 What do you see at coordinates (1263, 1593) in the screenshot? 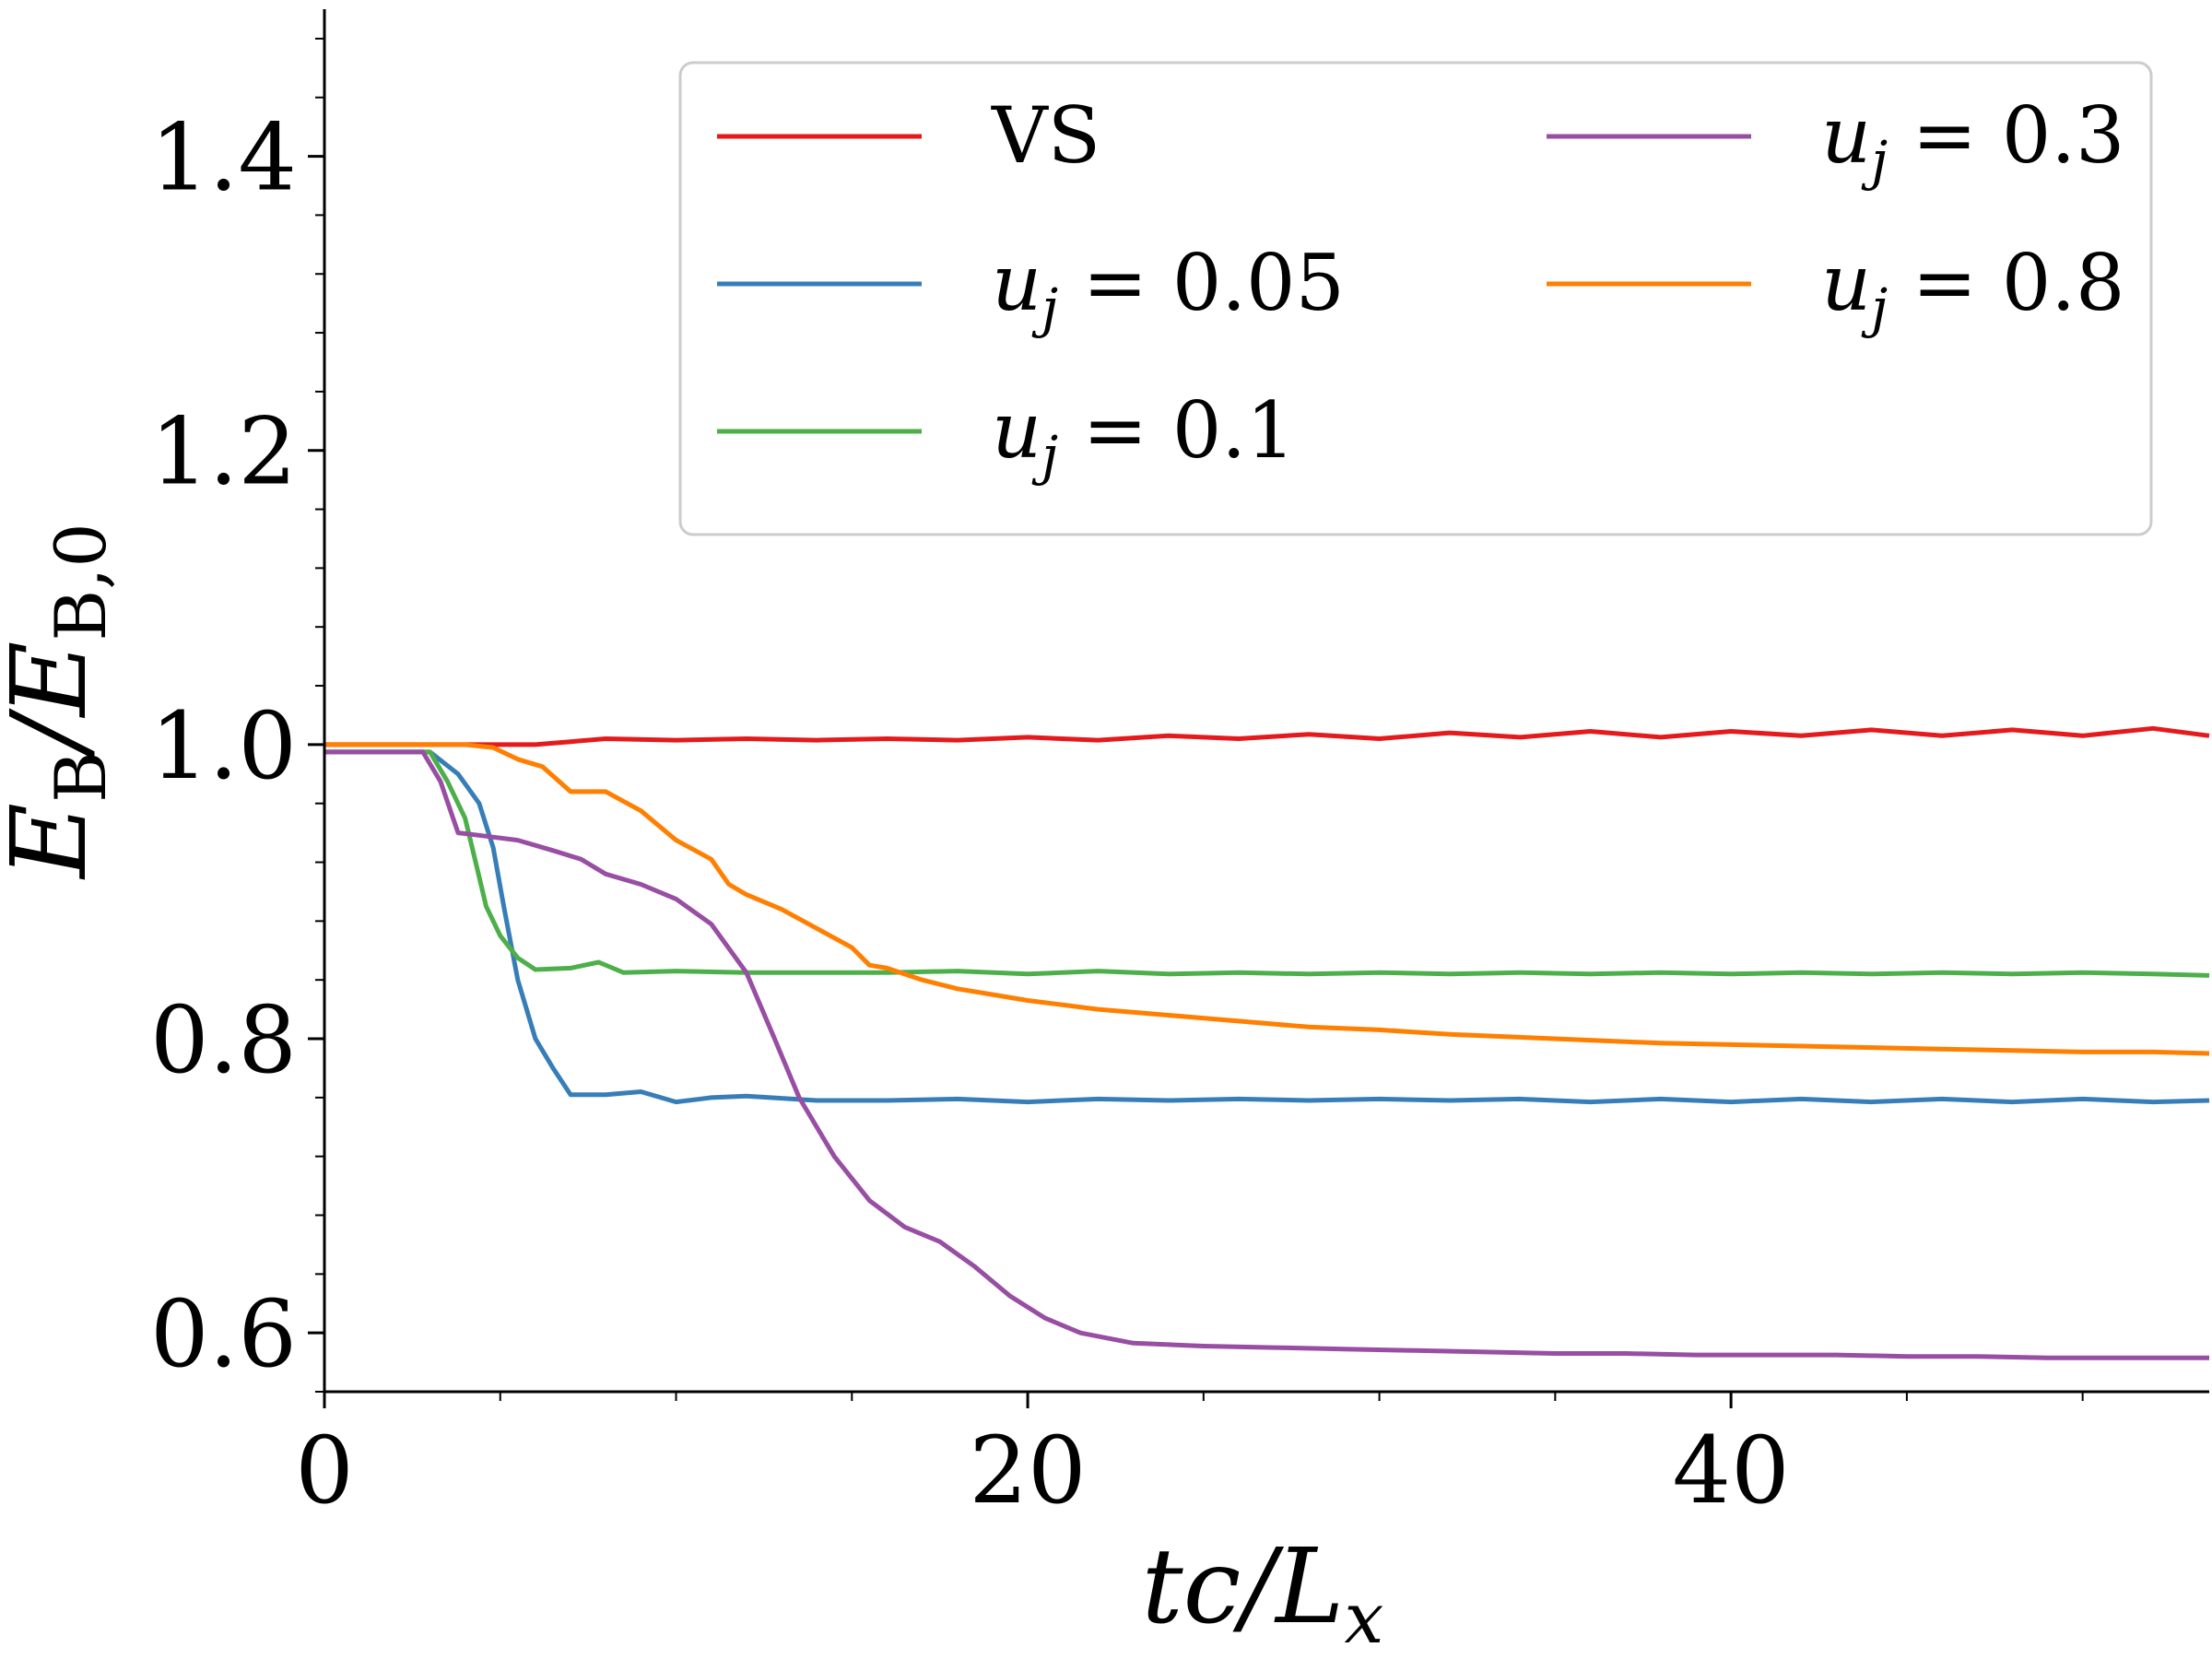
I see `x-axis-label: tc/Lx` at bounding box center [1263, 1593].